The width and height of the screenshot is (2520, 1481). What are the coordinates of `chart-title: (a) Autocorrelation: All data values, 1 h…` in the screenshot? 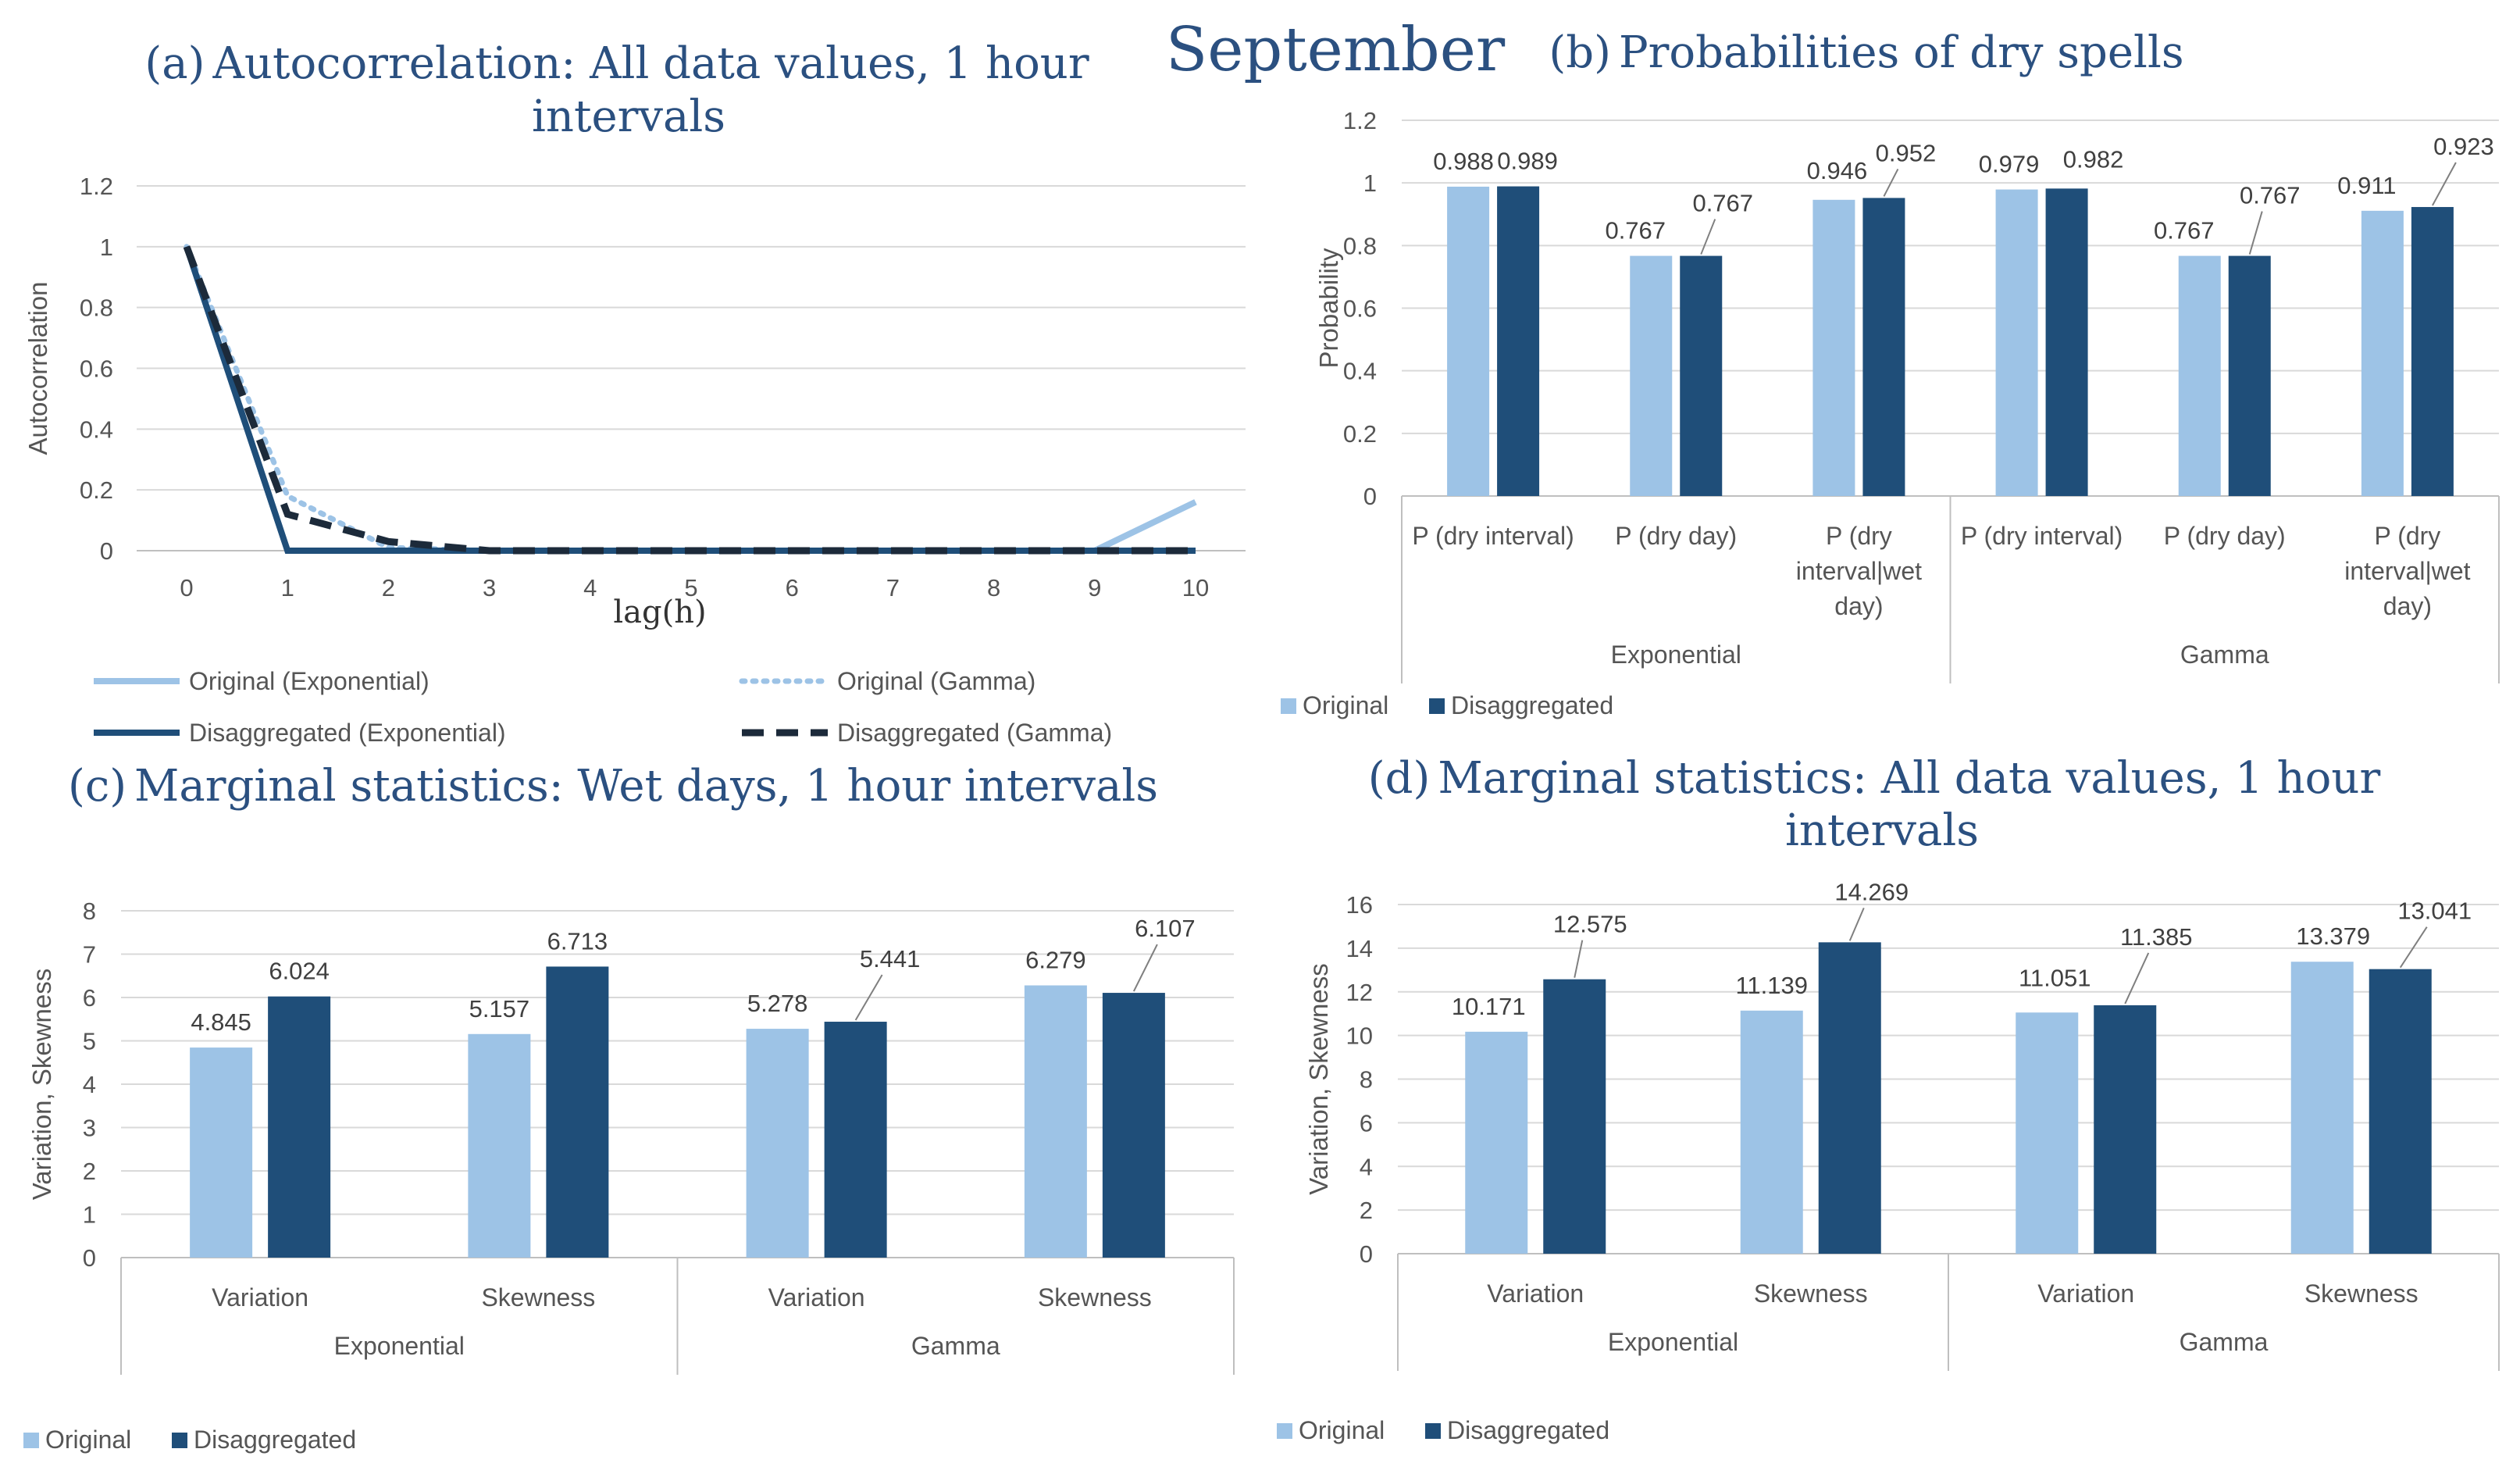 It's located at (616, 63).